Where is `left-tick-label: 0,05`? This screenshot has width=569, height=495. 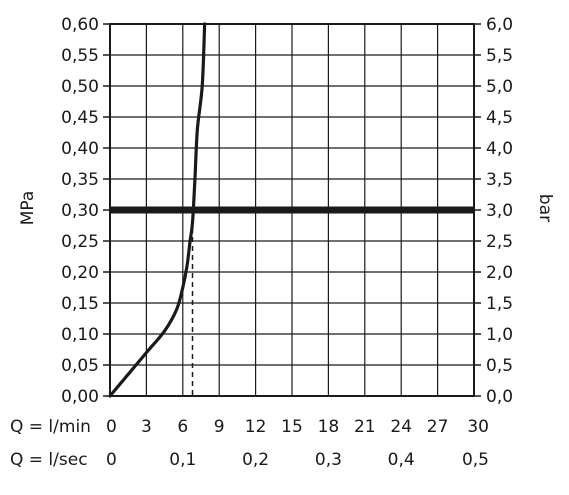 left-tick-label: 0,05 is located at coordinates (80, 366).